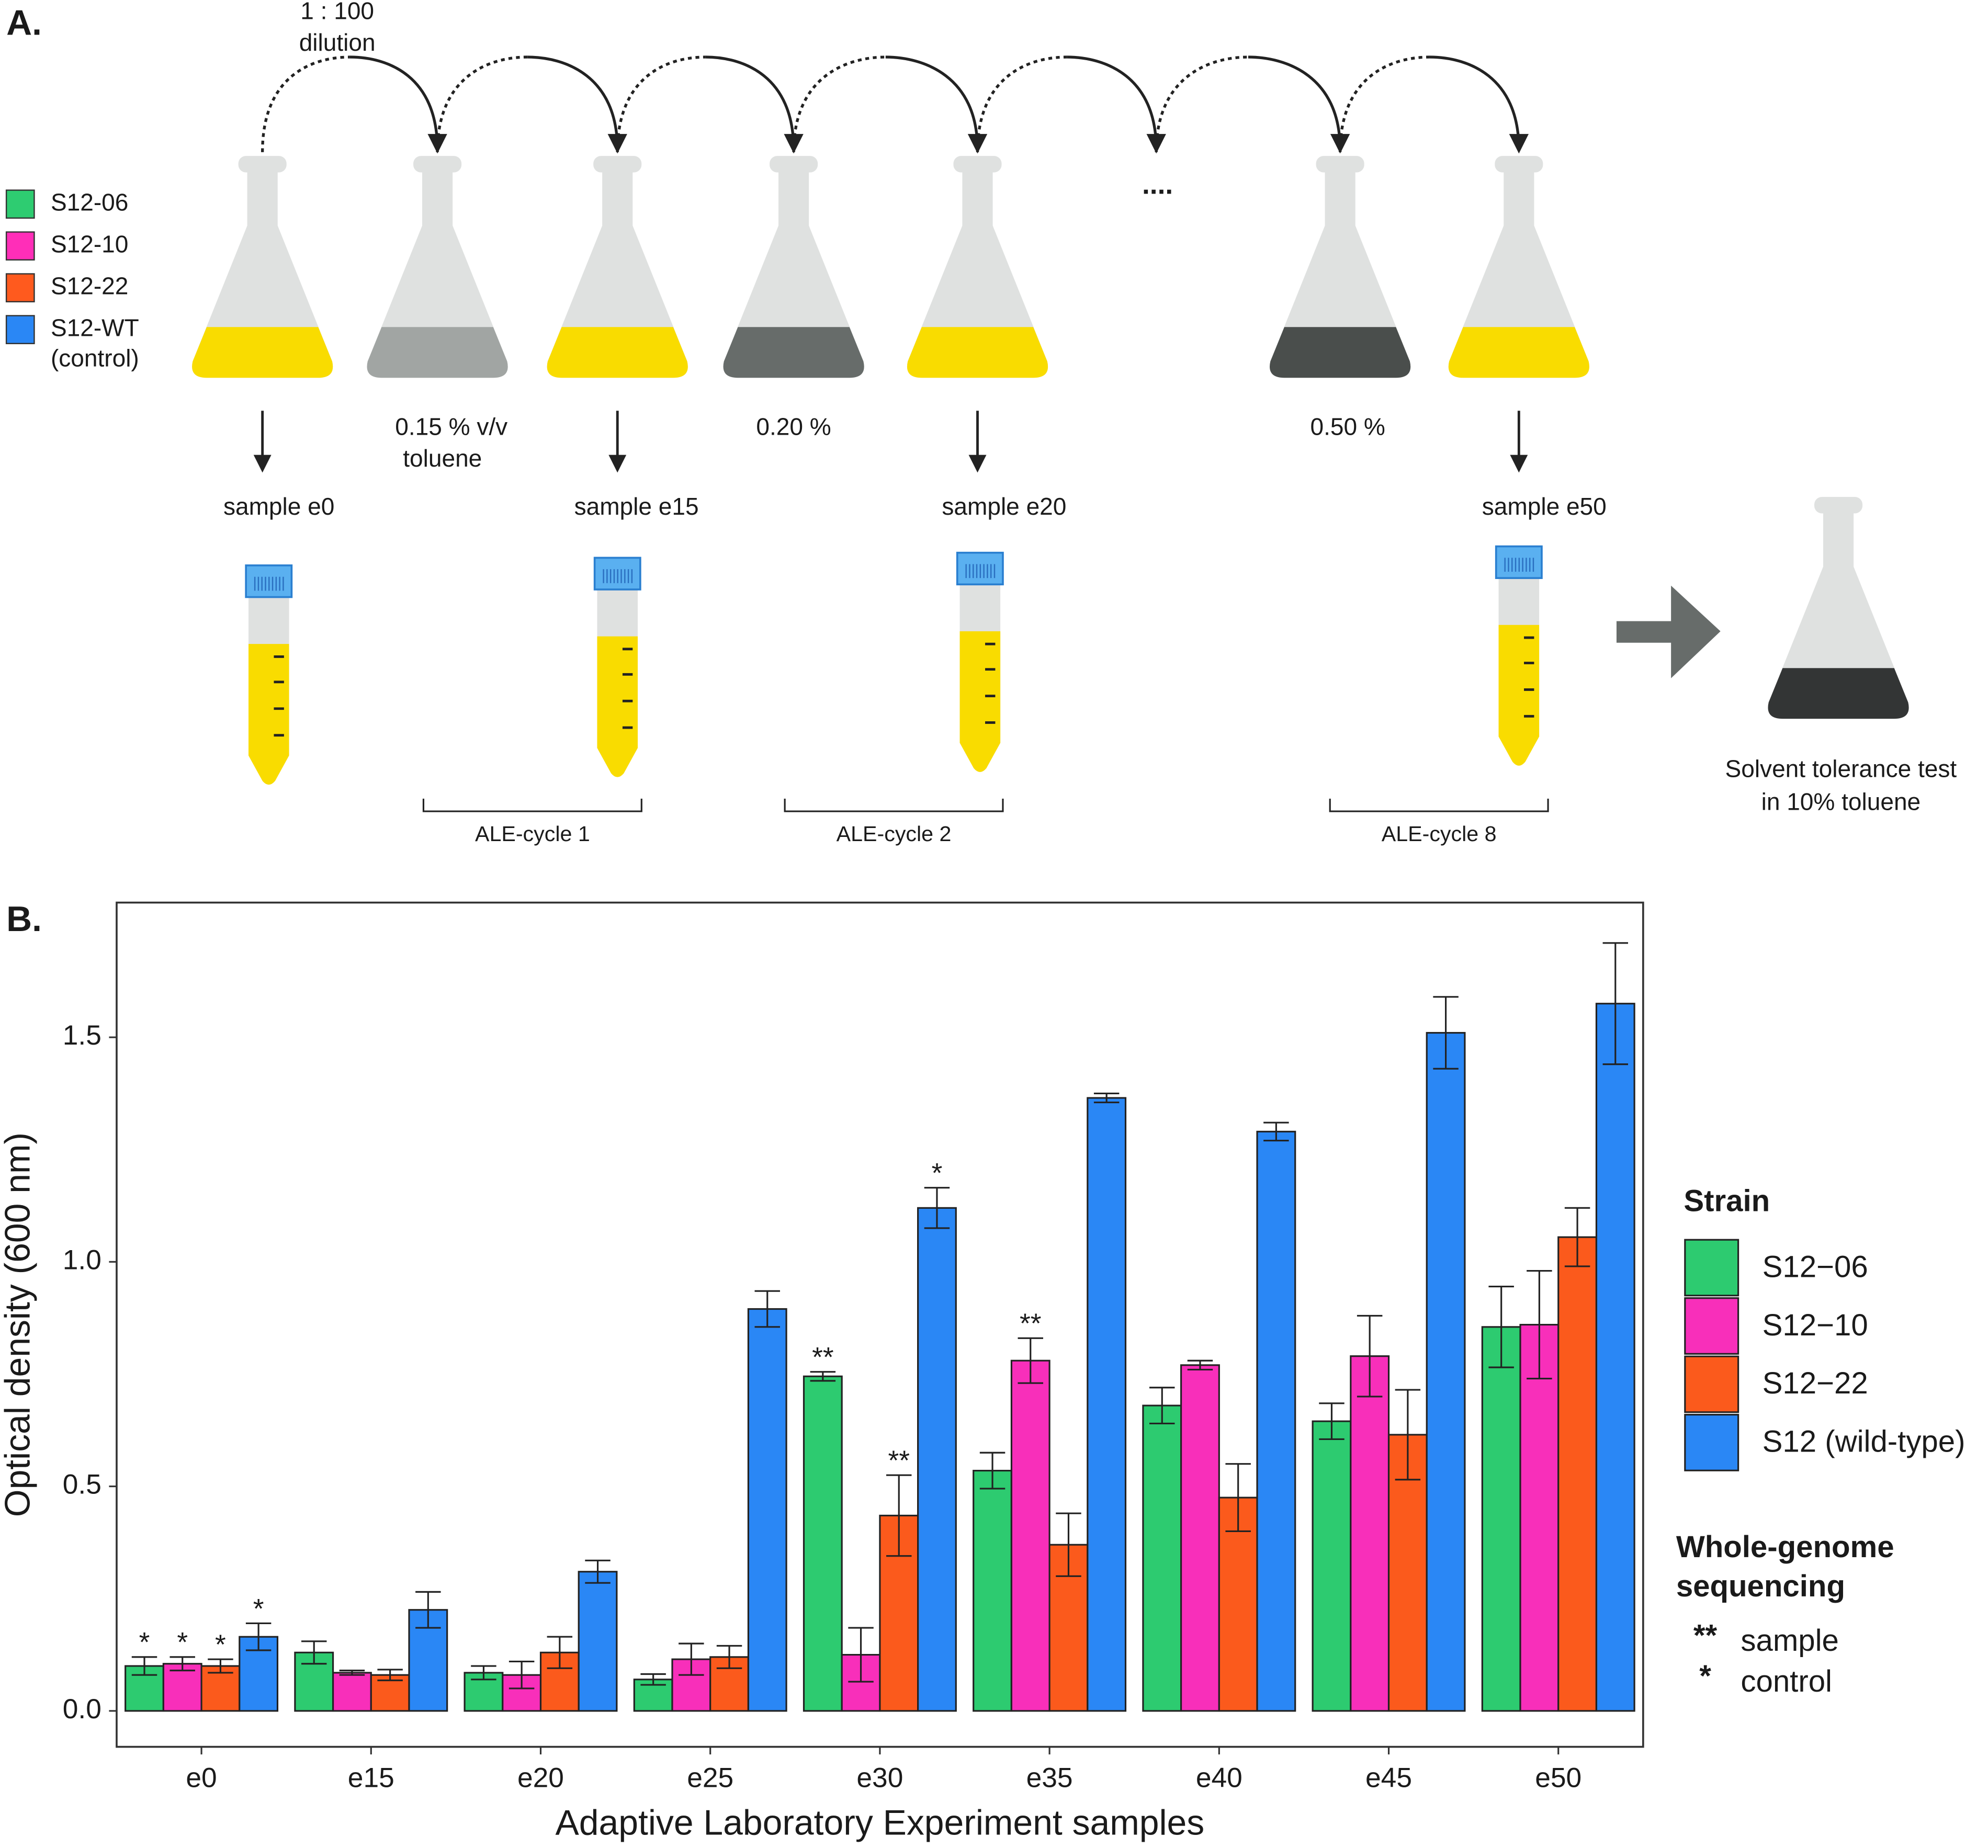 The height and width of the screenshot is (1848, 1988). Describe the element at coordinates (82, 1709) in the screenshot. I see `y-tick-label: 0.0` at that location.